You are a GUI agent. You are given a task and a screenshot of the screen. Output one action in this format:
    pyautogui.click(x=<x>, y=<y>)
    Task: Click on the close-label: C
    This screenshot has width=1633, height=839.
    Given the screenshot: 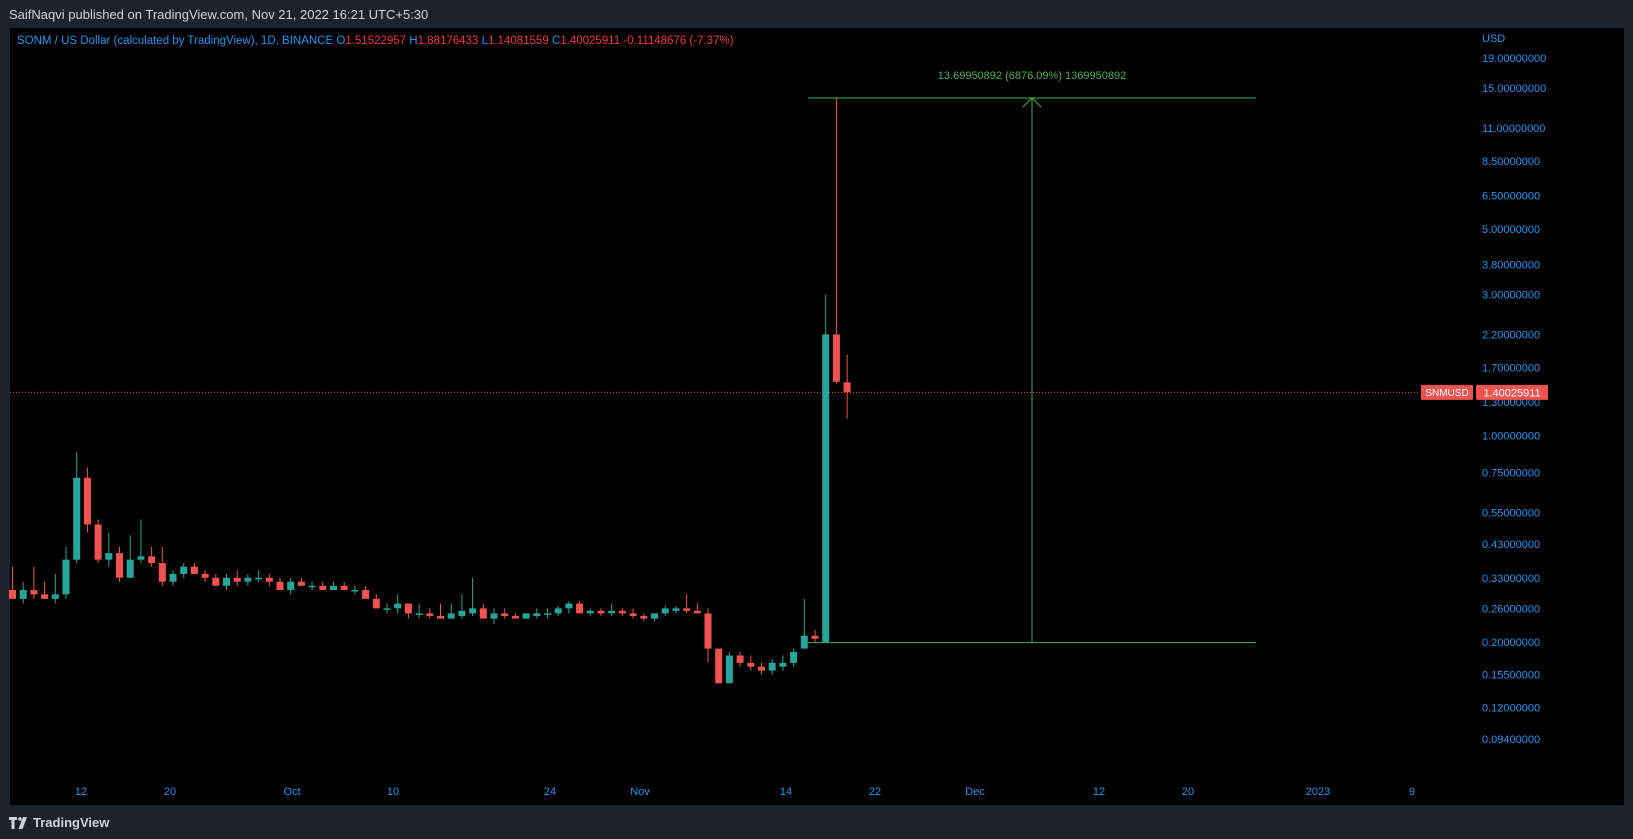 What is the action you would take?
    pyautogui.click(x=556, y=41)
    